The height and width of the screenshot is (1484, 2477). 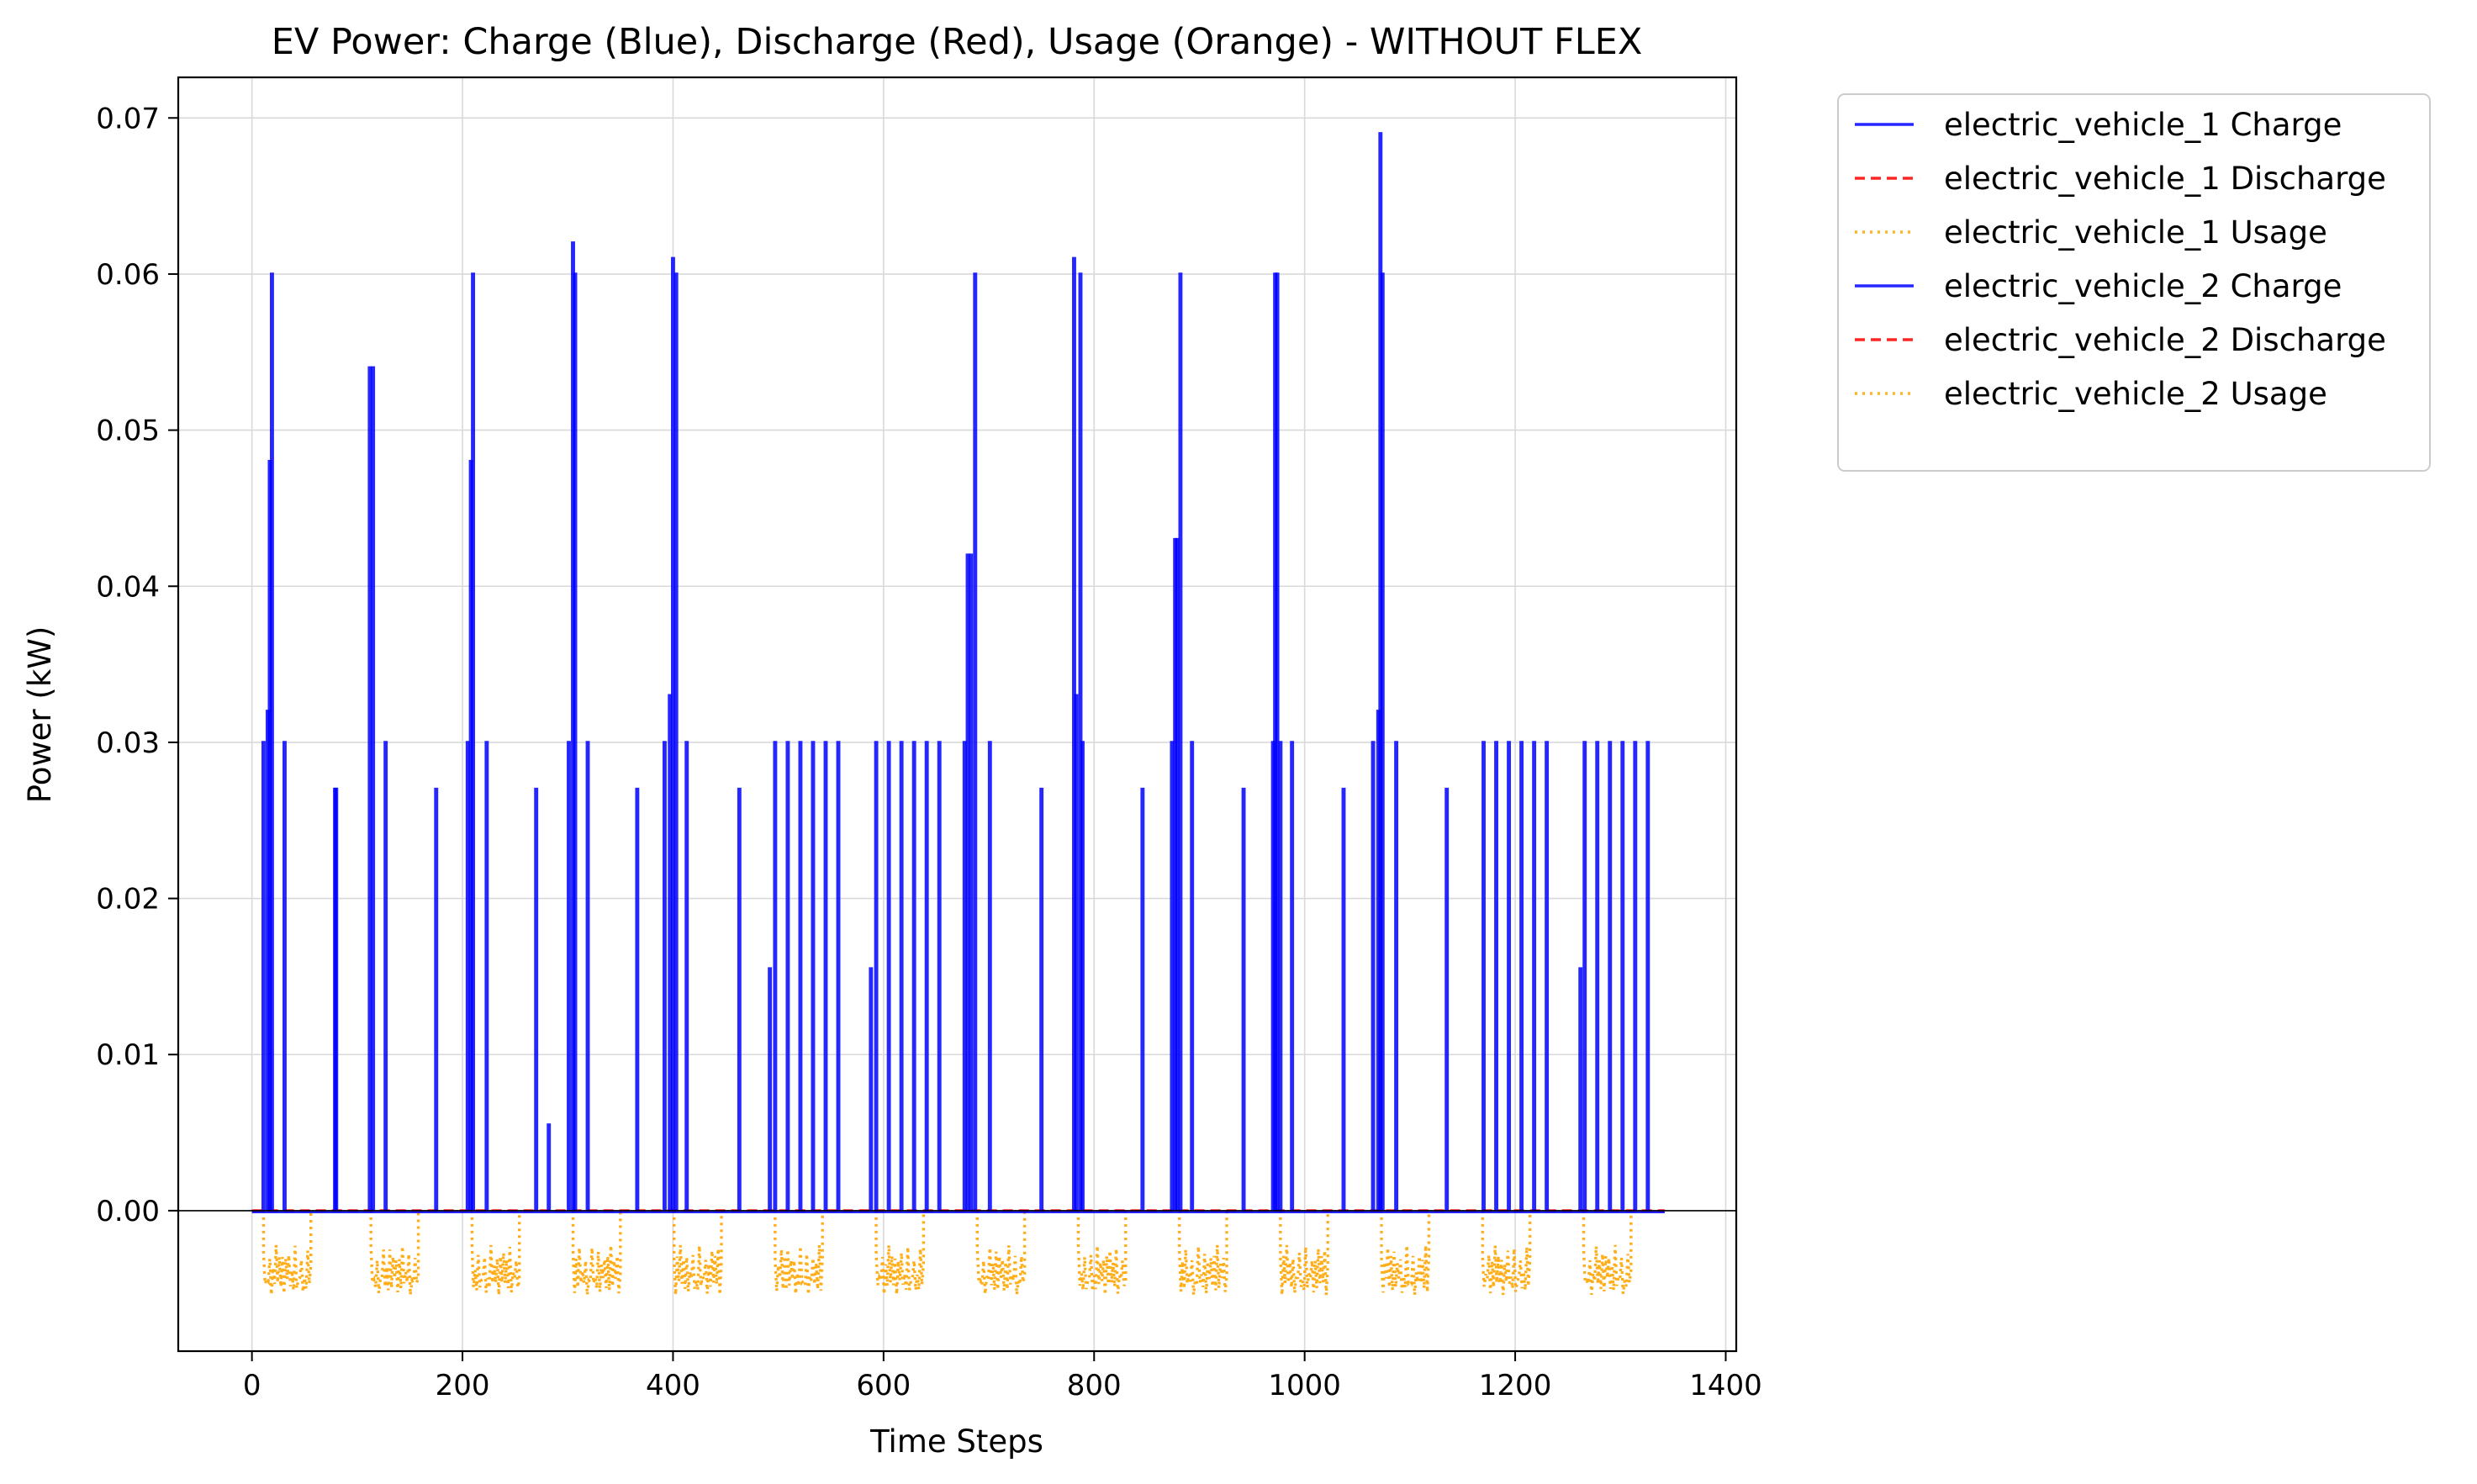 What do you see at coordinates (1094, 1385) in the screenshot?
I see `x-tick-label: 800` at bounding box center [1094, 1385].